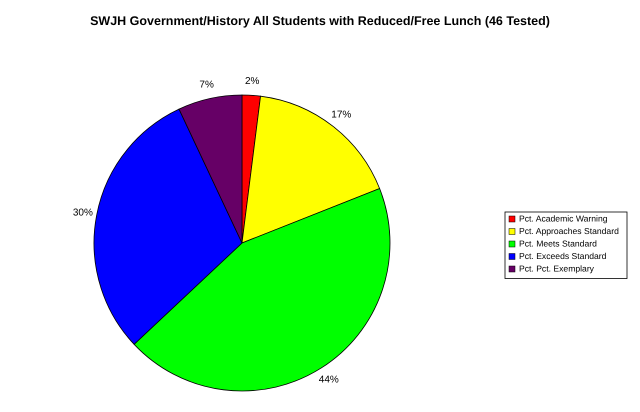 The width and height of the screenshot is (640, 412). I want to click on legend-label: Pct. Pct. Exemplary, so click(557, 268).